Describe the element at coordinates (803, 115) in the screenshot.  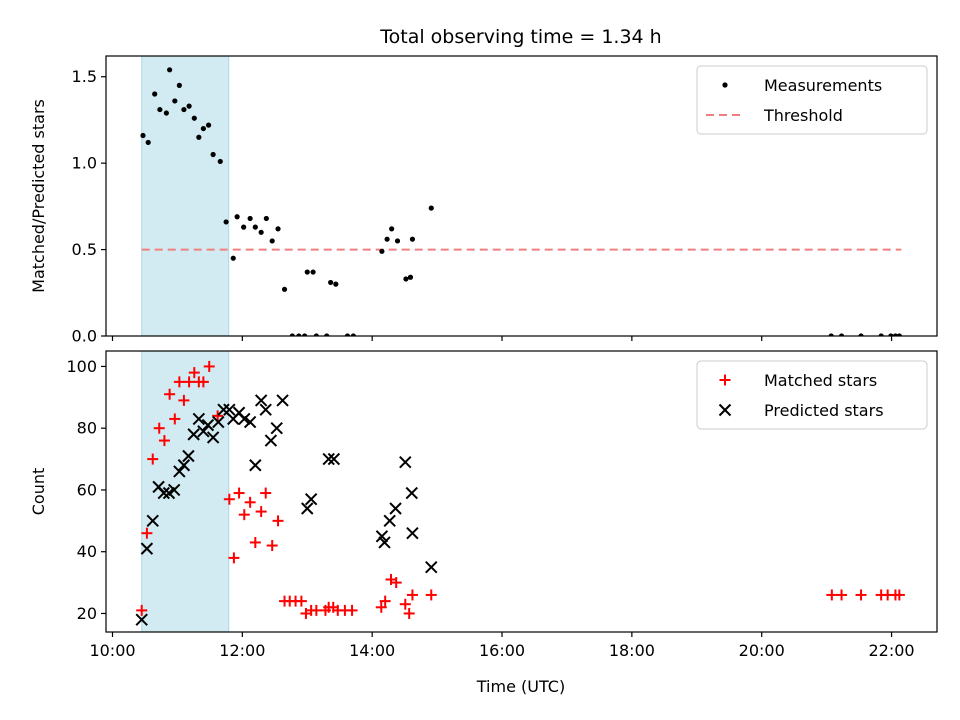
I see `legend-label: Threshold` at that location.